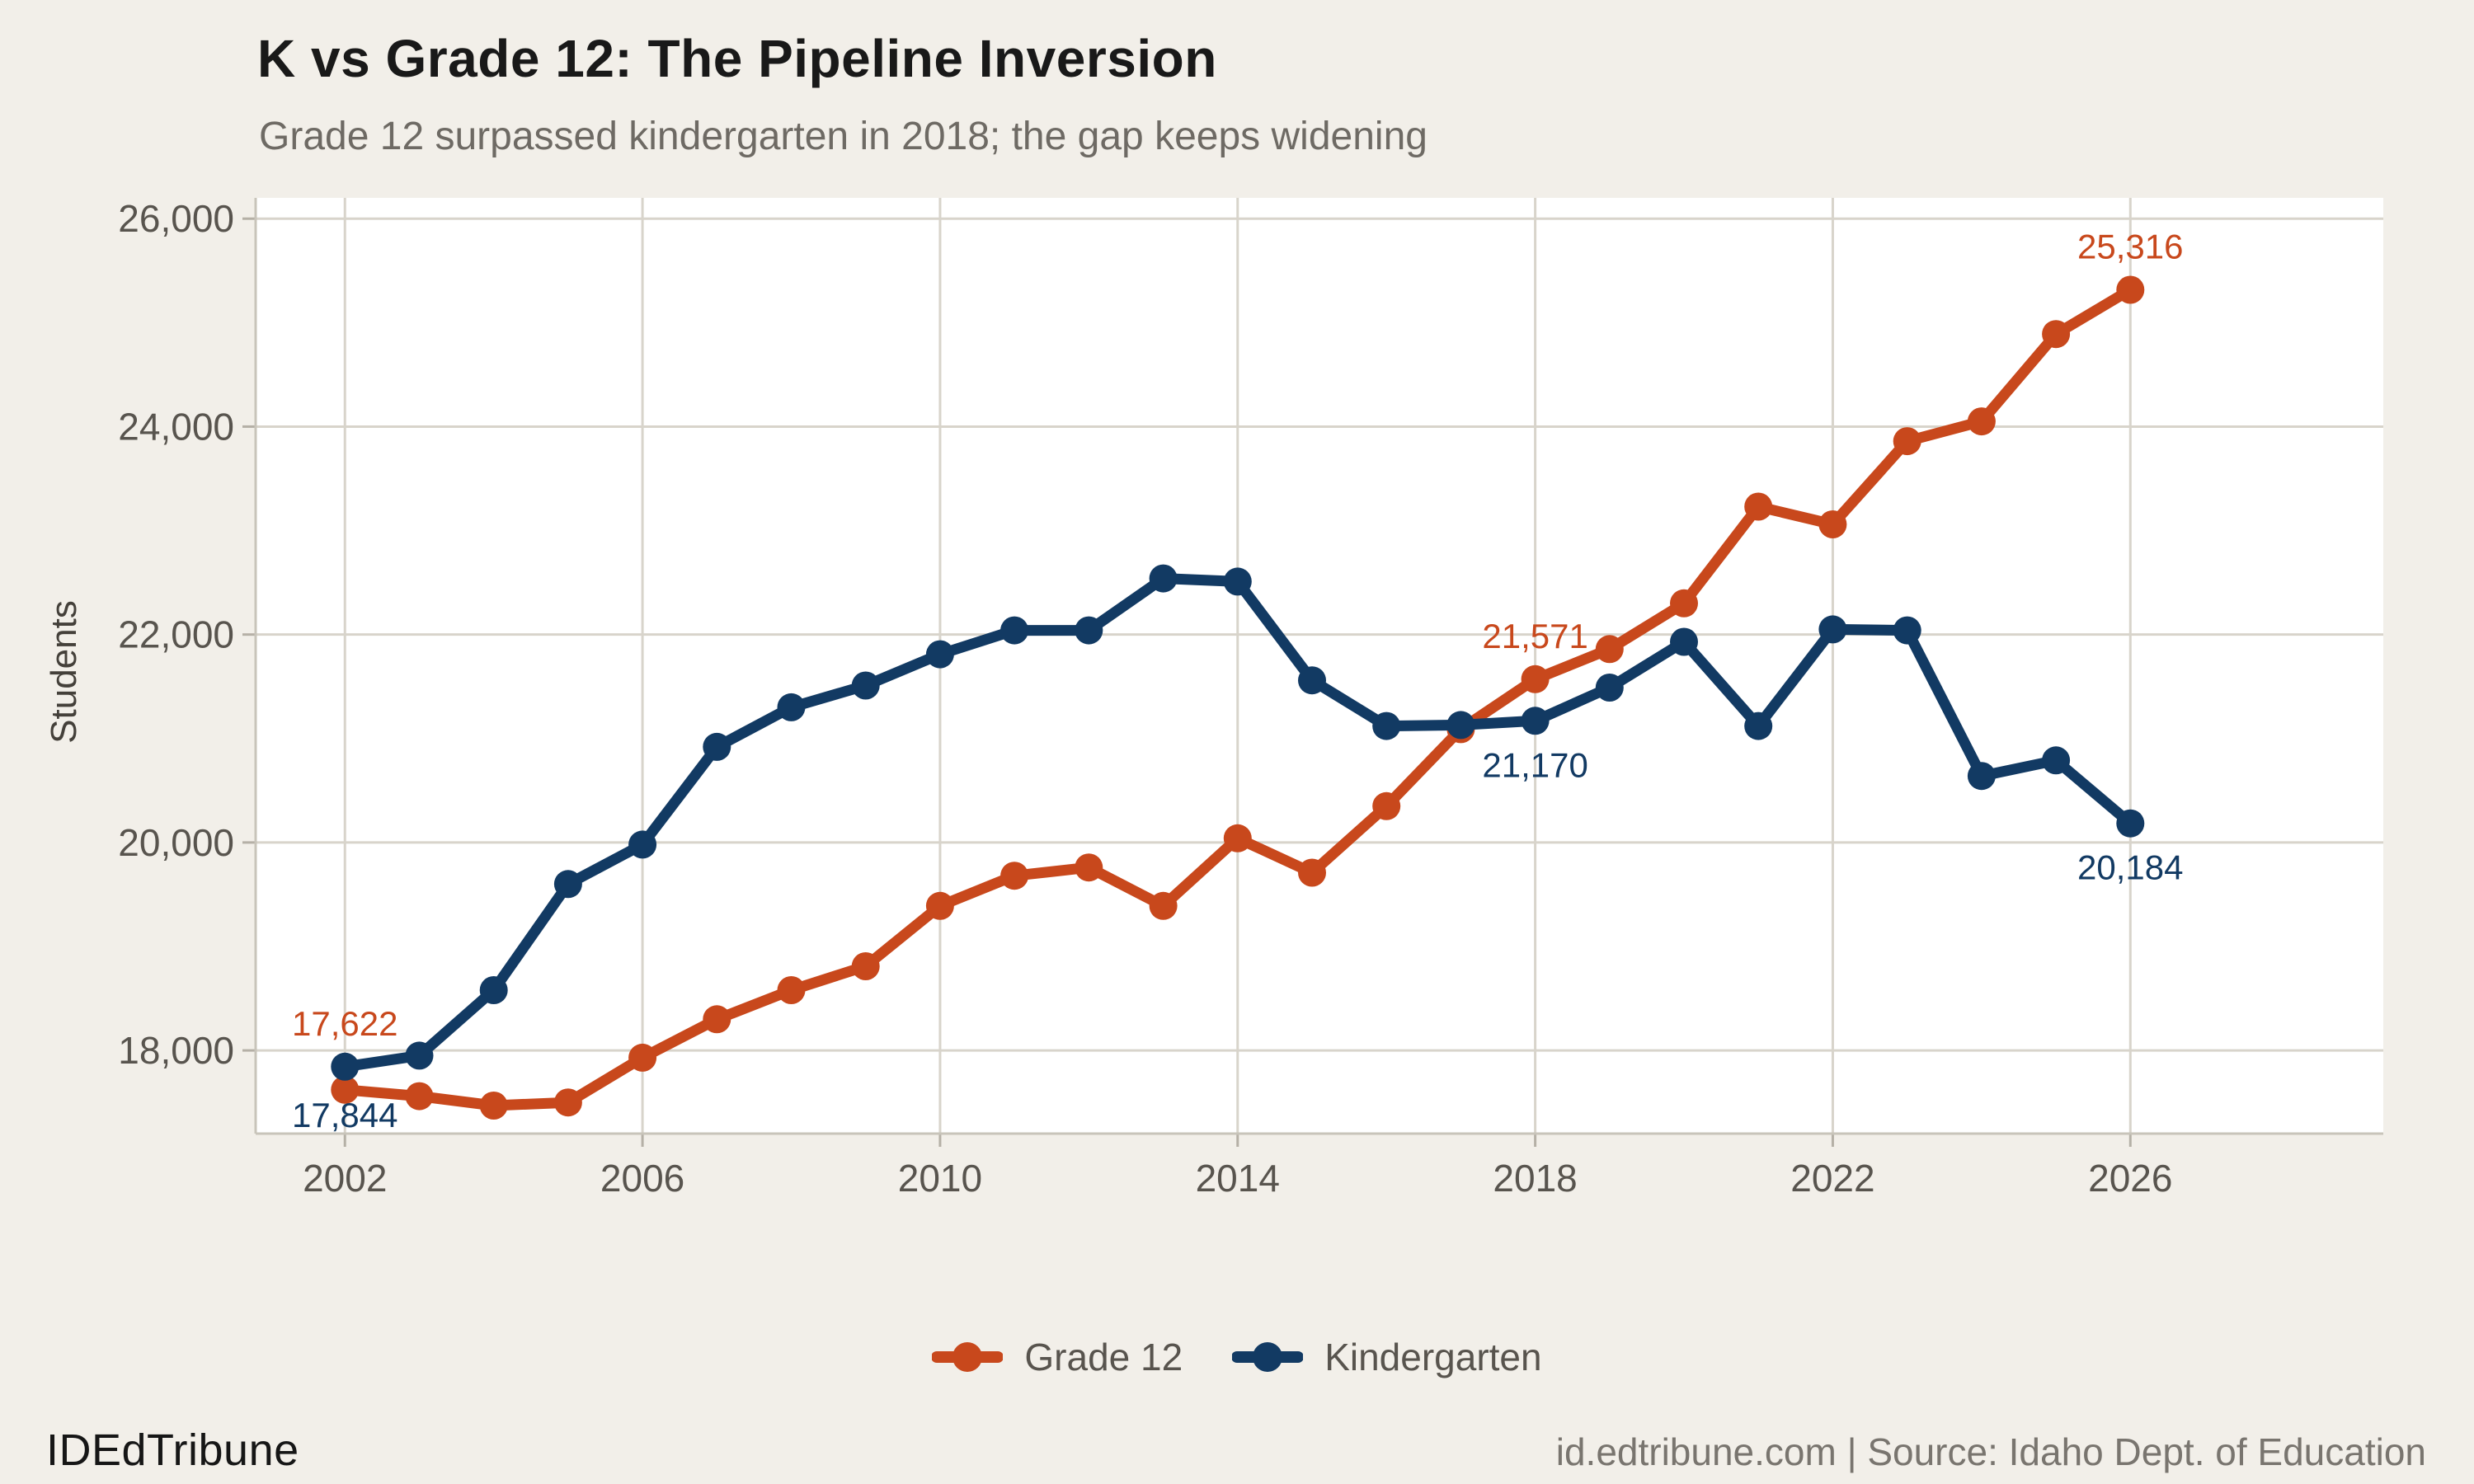 The image size is (2474, 1484). Describe the element at coordinates (344, 1115) in the screenshot. I see `value-annotation: 17,844` at that location.